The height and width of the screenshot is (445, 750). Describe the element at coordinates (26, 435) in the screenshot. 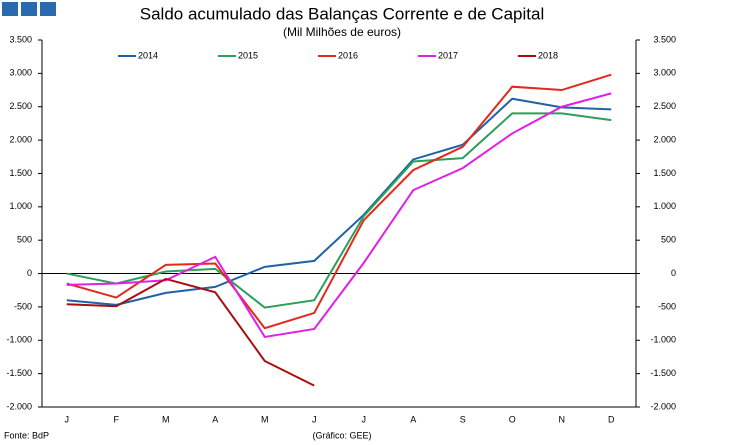

I see `source-note: Fonte: BdP` at that location.